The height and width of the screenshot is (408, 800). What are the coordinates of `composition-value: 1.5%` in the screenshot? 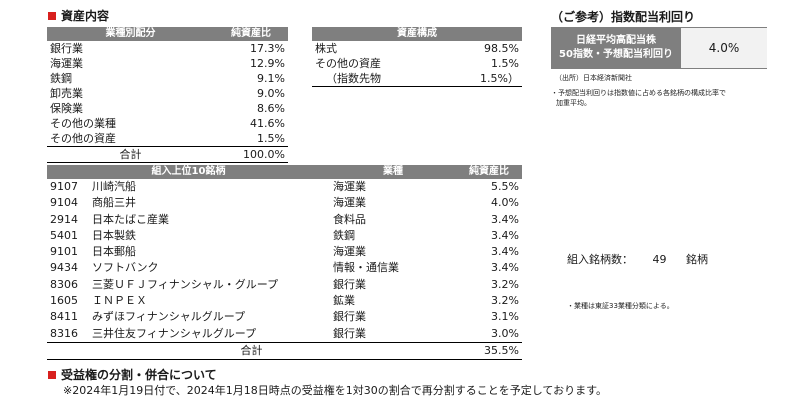 It's located at (505, 63).